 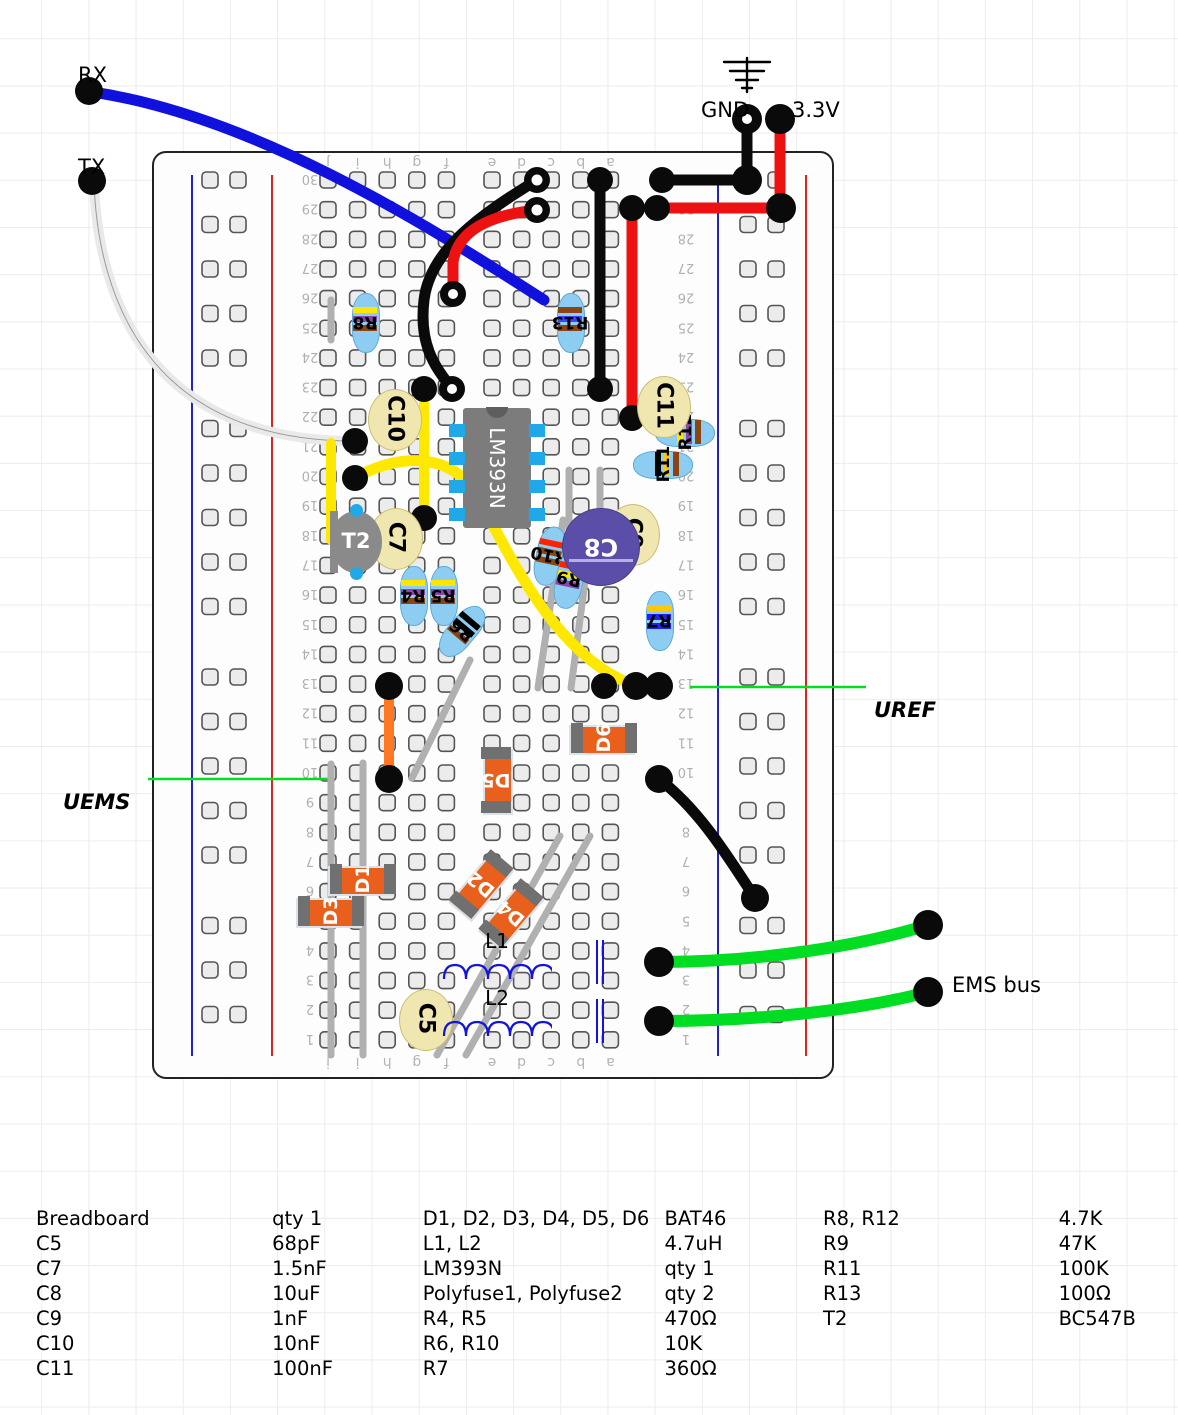 I want to click on breadboard-row-number: 15, so click(x=310, y=623).